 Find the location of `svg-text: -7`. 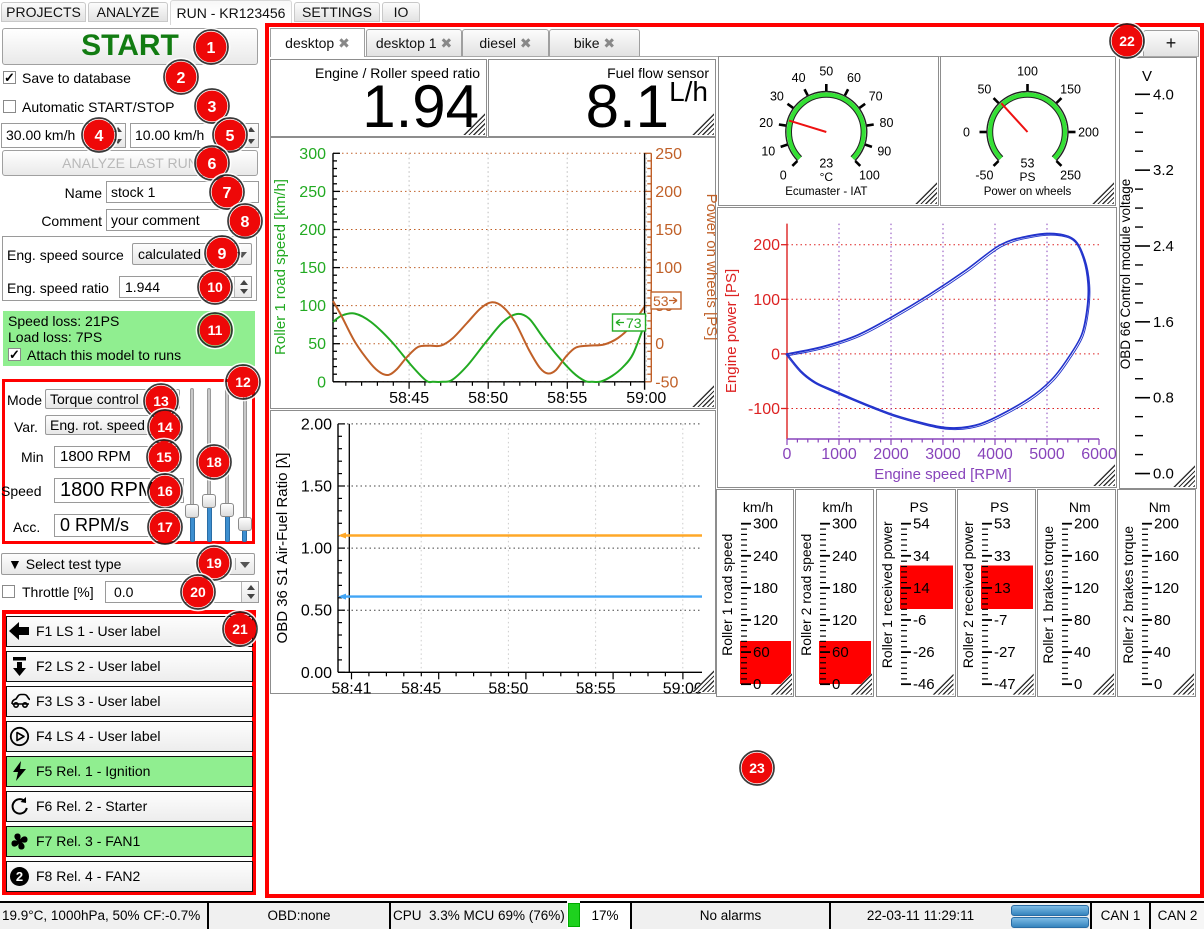

svg-text: -7 is located at coordinates (1000, 620).